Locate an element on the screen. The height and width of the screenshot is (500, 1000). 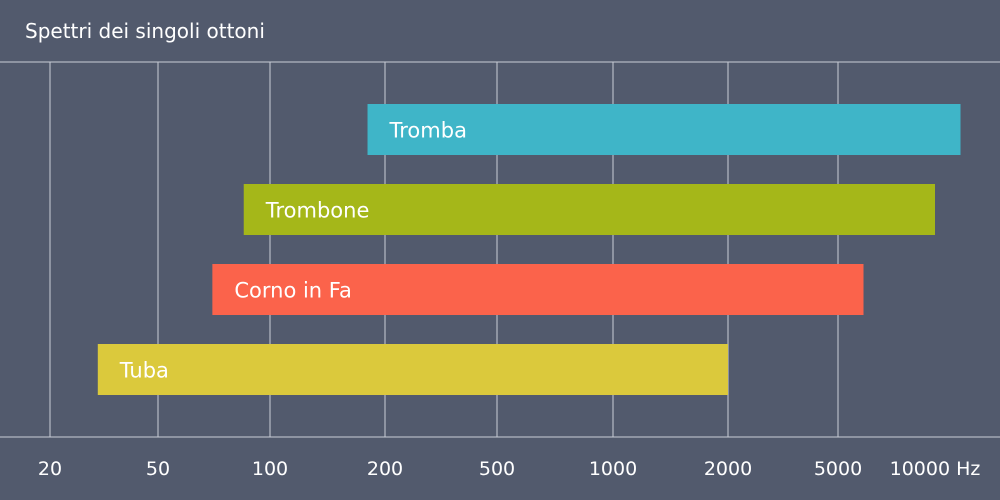
x-tick-label-100: 100 is located at coordinates (270, 469).